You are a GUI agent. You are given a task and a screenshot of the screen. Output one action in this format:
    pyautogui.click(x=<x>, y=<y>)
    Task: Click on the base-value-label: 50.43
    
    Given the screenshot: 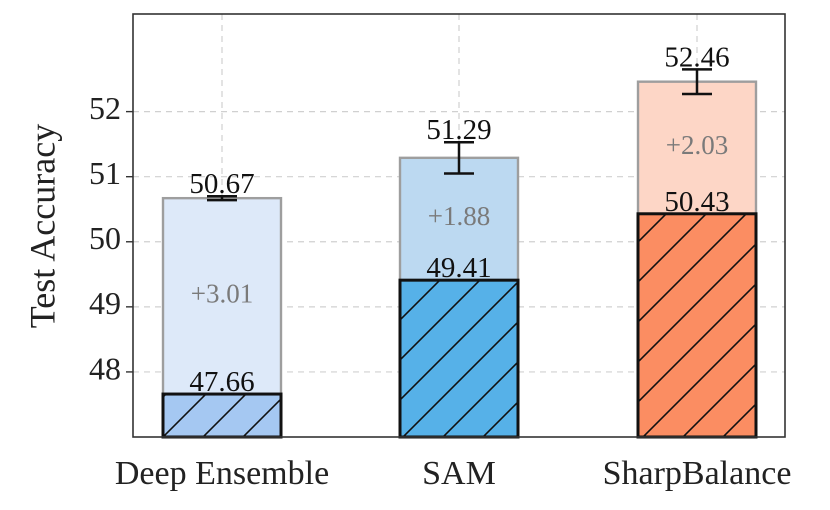 What is the action you would take?
    pyautogui.click(x=696, y=202)
    